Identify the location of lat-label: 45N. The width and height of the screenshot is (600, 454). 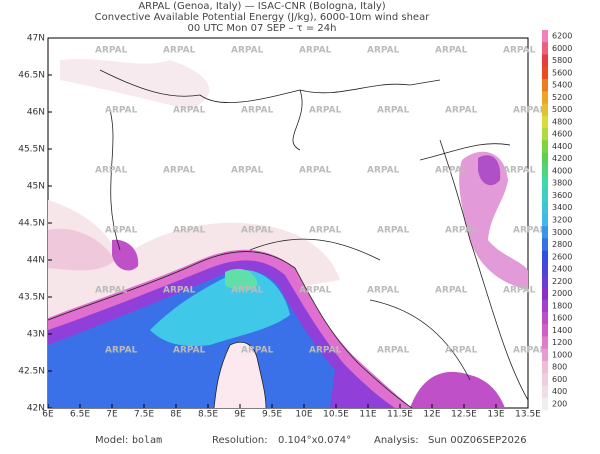
(36, 187).